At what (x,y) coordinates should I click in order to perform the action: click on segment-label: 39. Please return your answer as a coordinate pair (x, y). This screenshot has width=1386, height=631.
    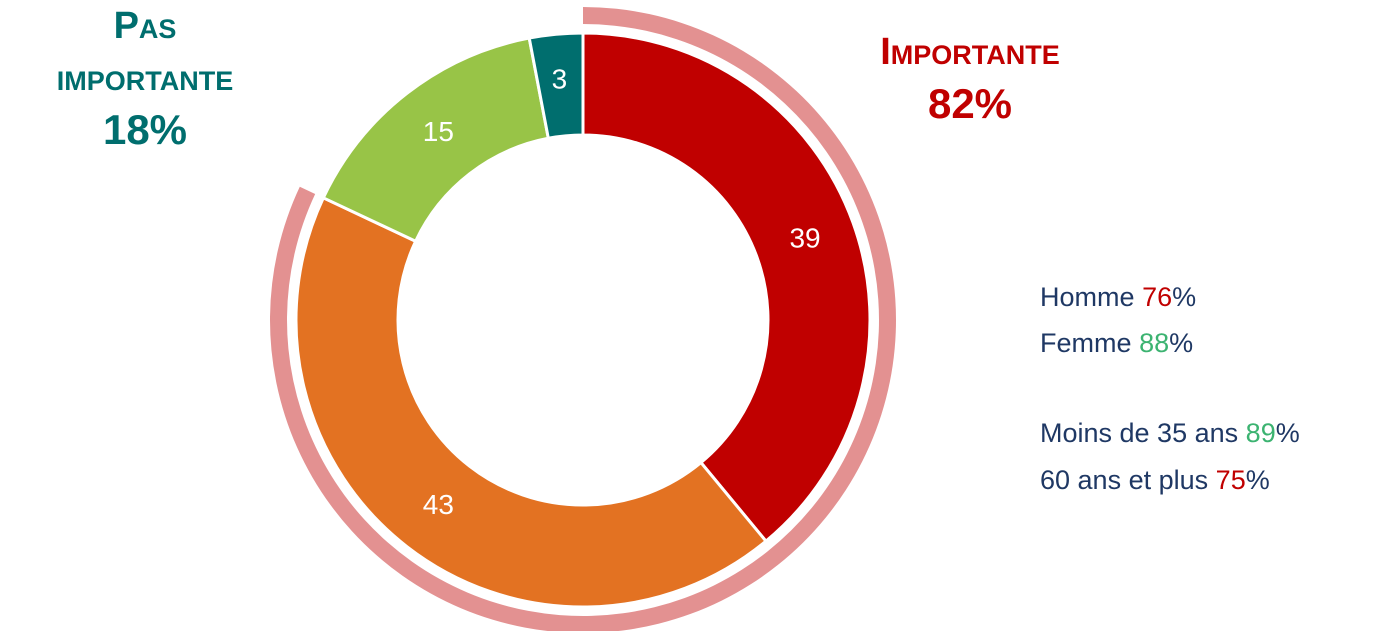
    Looking at the image, I should click on (804, 237).